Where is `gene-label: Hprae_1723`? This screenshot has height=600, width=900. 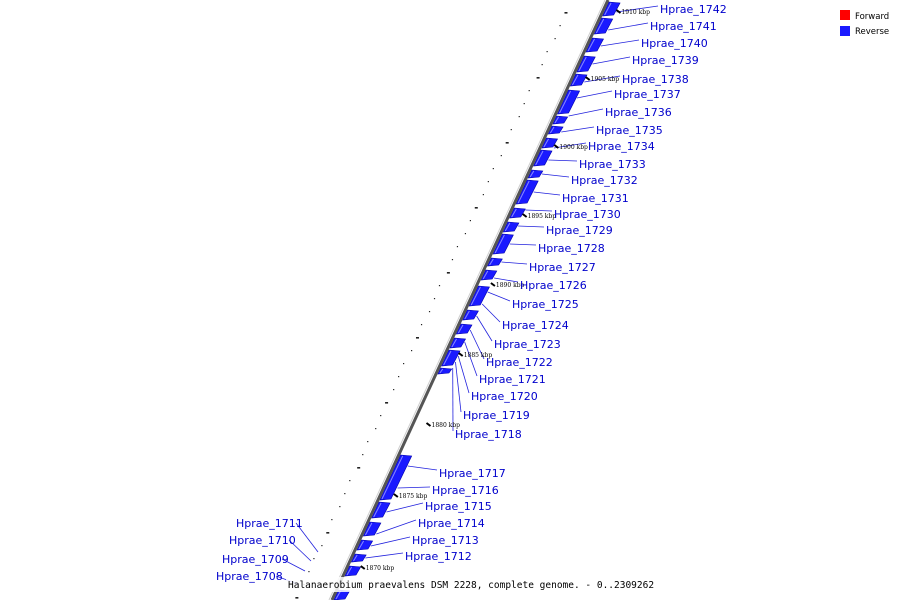
gene-label: Hprae_1723 is located at coordinates (527, 344).